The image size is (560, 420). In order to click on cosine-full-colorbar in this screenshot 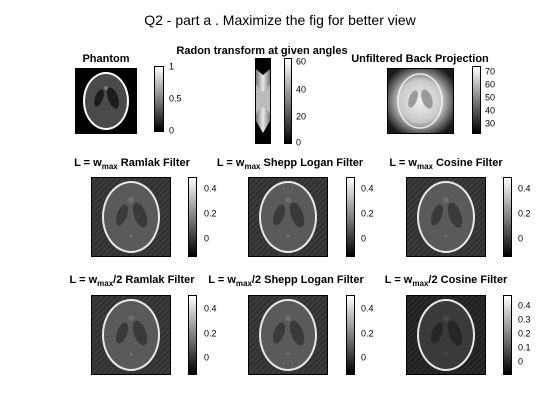, I will do `click(507, 217)`.